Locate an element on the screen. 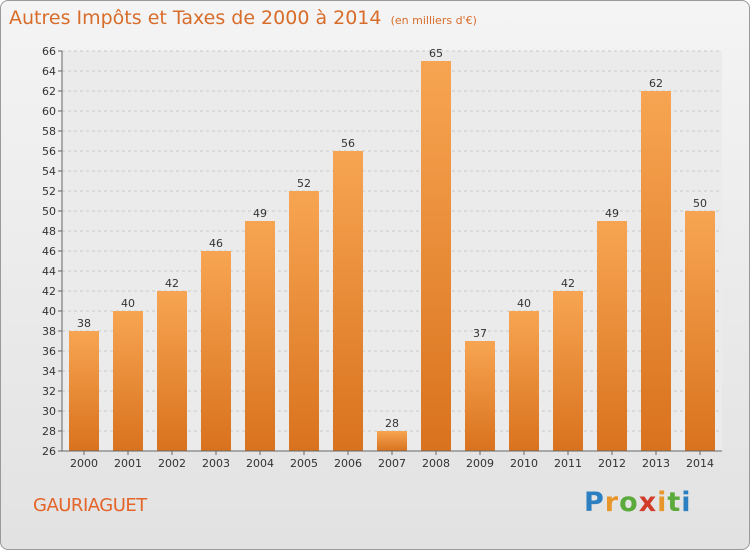  bar-value-label: 62 is located at coordinates (656, 83).